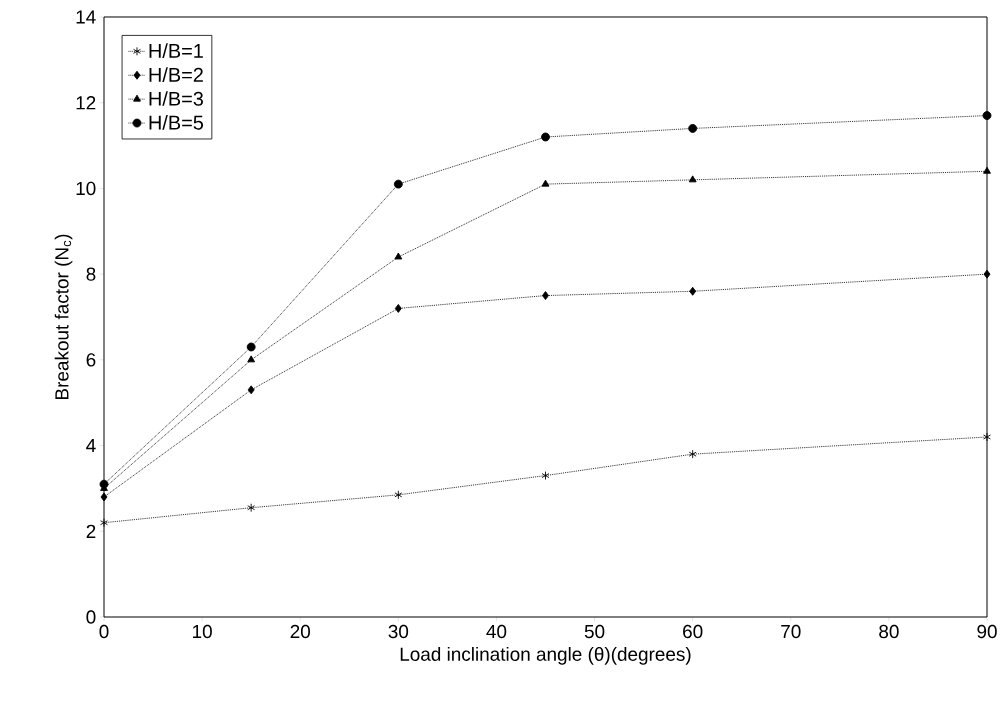 The height and width of the screenshot is (722, 1008). I want to click on x-tick-label: 80, so click(889, 631).